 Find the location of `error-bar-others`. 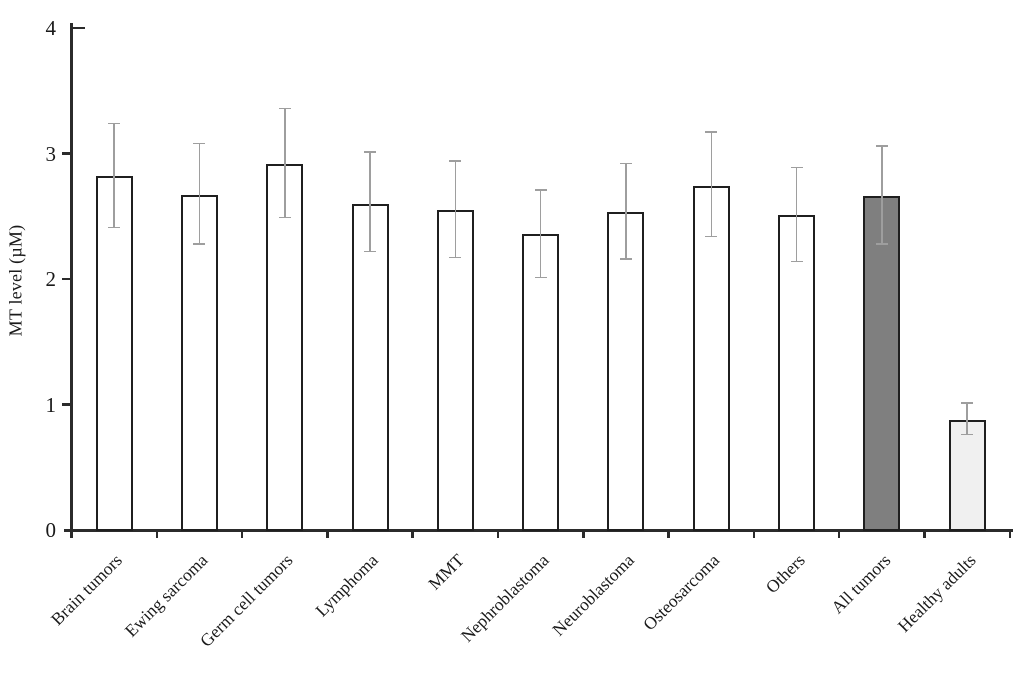

error-bar-others is located at coordinates (796, 214).